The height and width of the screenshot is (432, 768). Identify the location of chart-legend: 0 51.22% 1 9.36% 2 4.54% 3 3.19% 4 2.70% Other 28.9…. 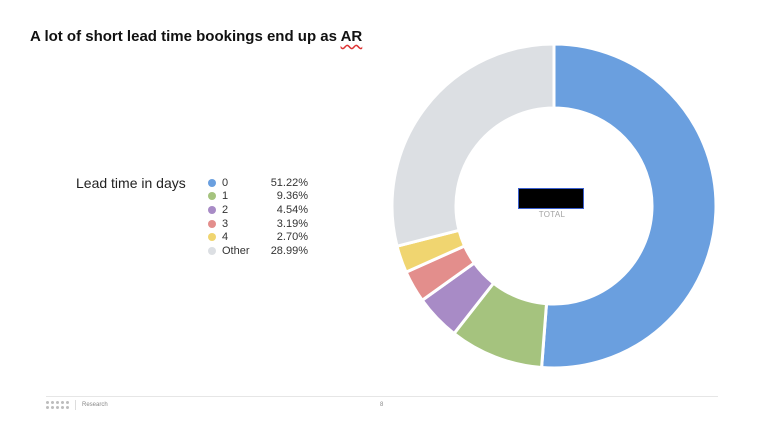
(258, 217).